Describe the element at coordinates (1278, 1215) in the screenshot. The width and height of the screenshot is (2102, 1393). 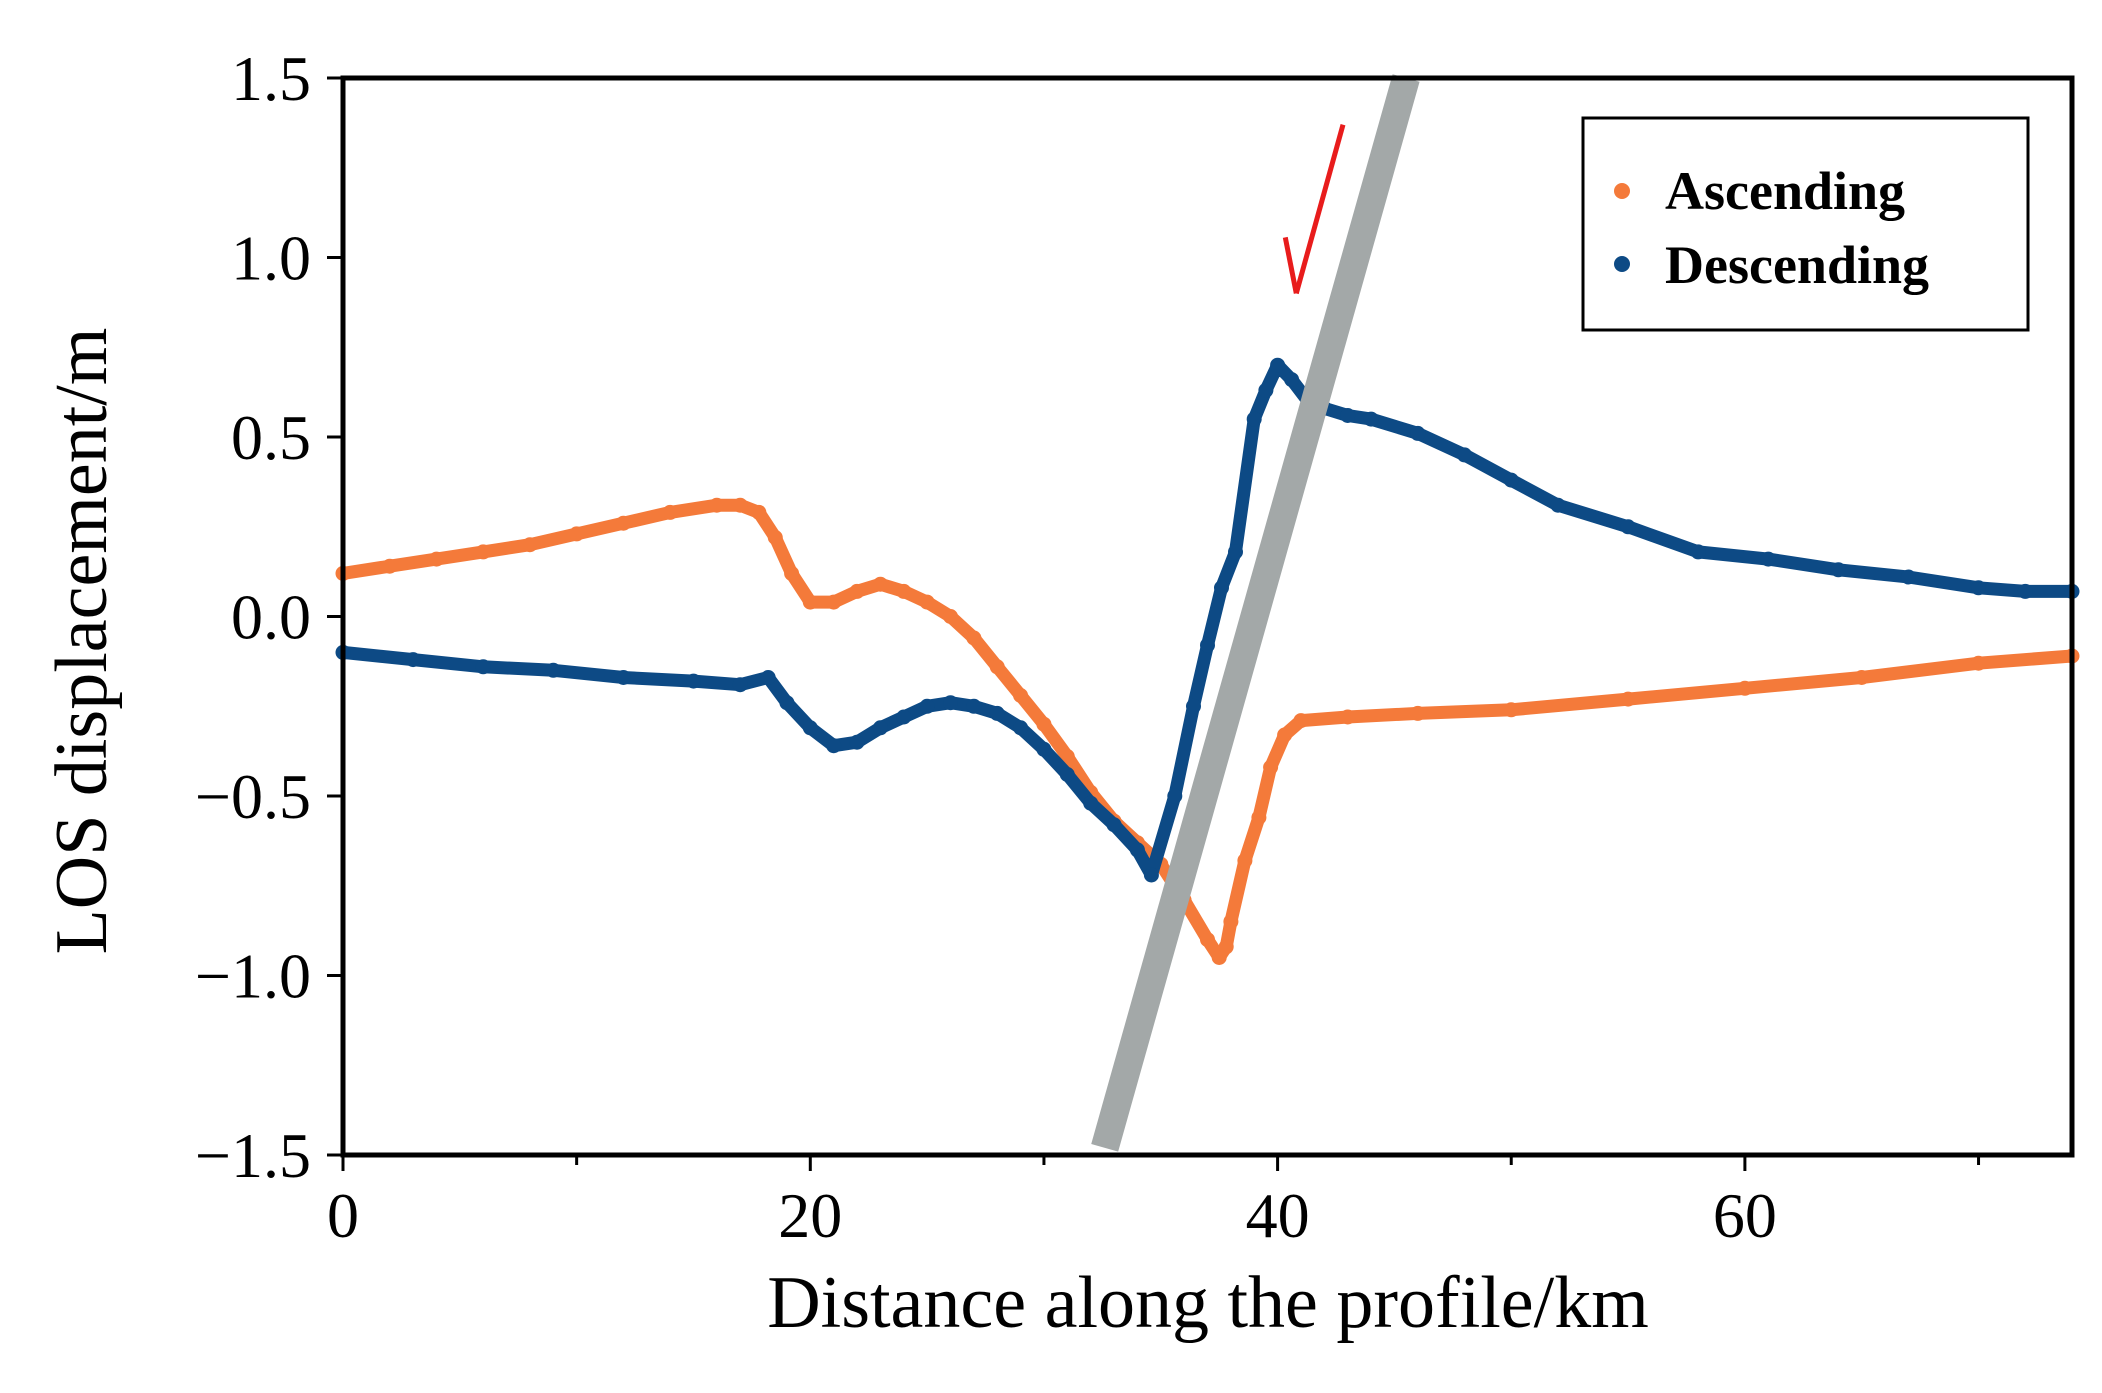
I see `x-tick-label-40: 40` at that location.